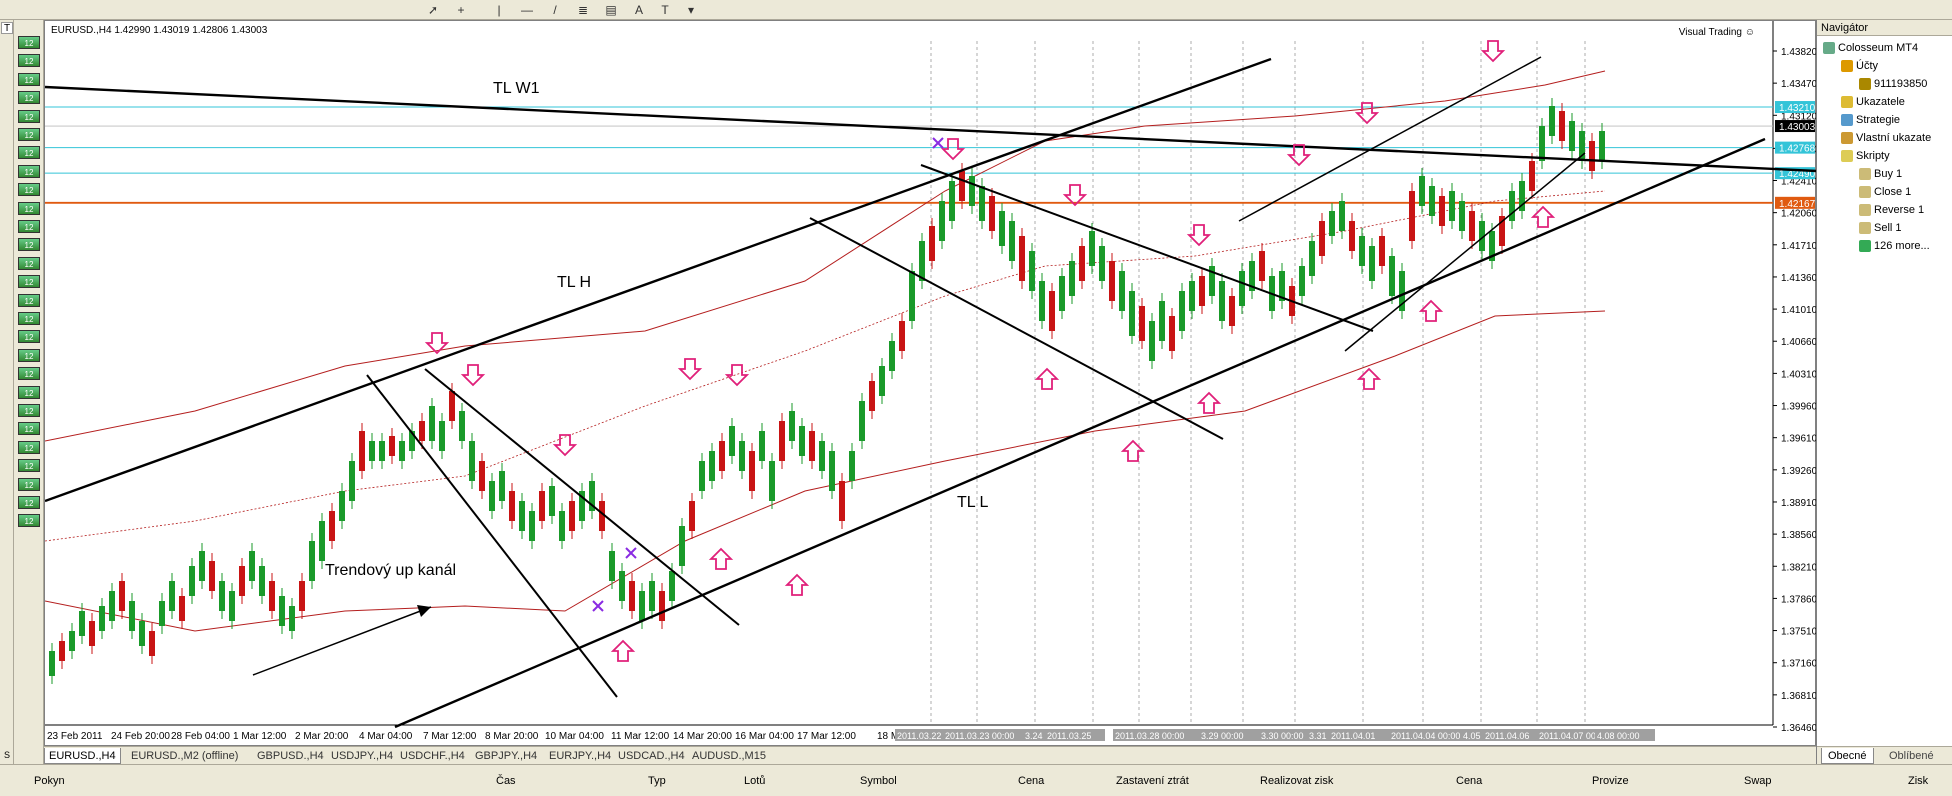  Describe the element at coordinates (82, 756) in the screenshot. I see `chart-tab: EURUSD.,H4` at that location.